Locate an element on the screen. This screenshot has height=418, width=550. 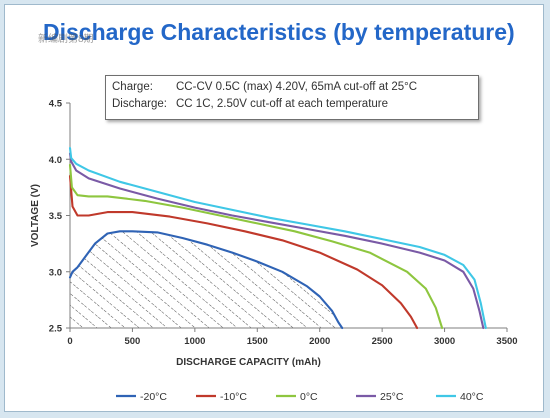
discharge-note-key: Discharge: is located at coordinates (139, 104).